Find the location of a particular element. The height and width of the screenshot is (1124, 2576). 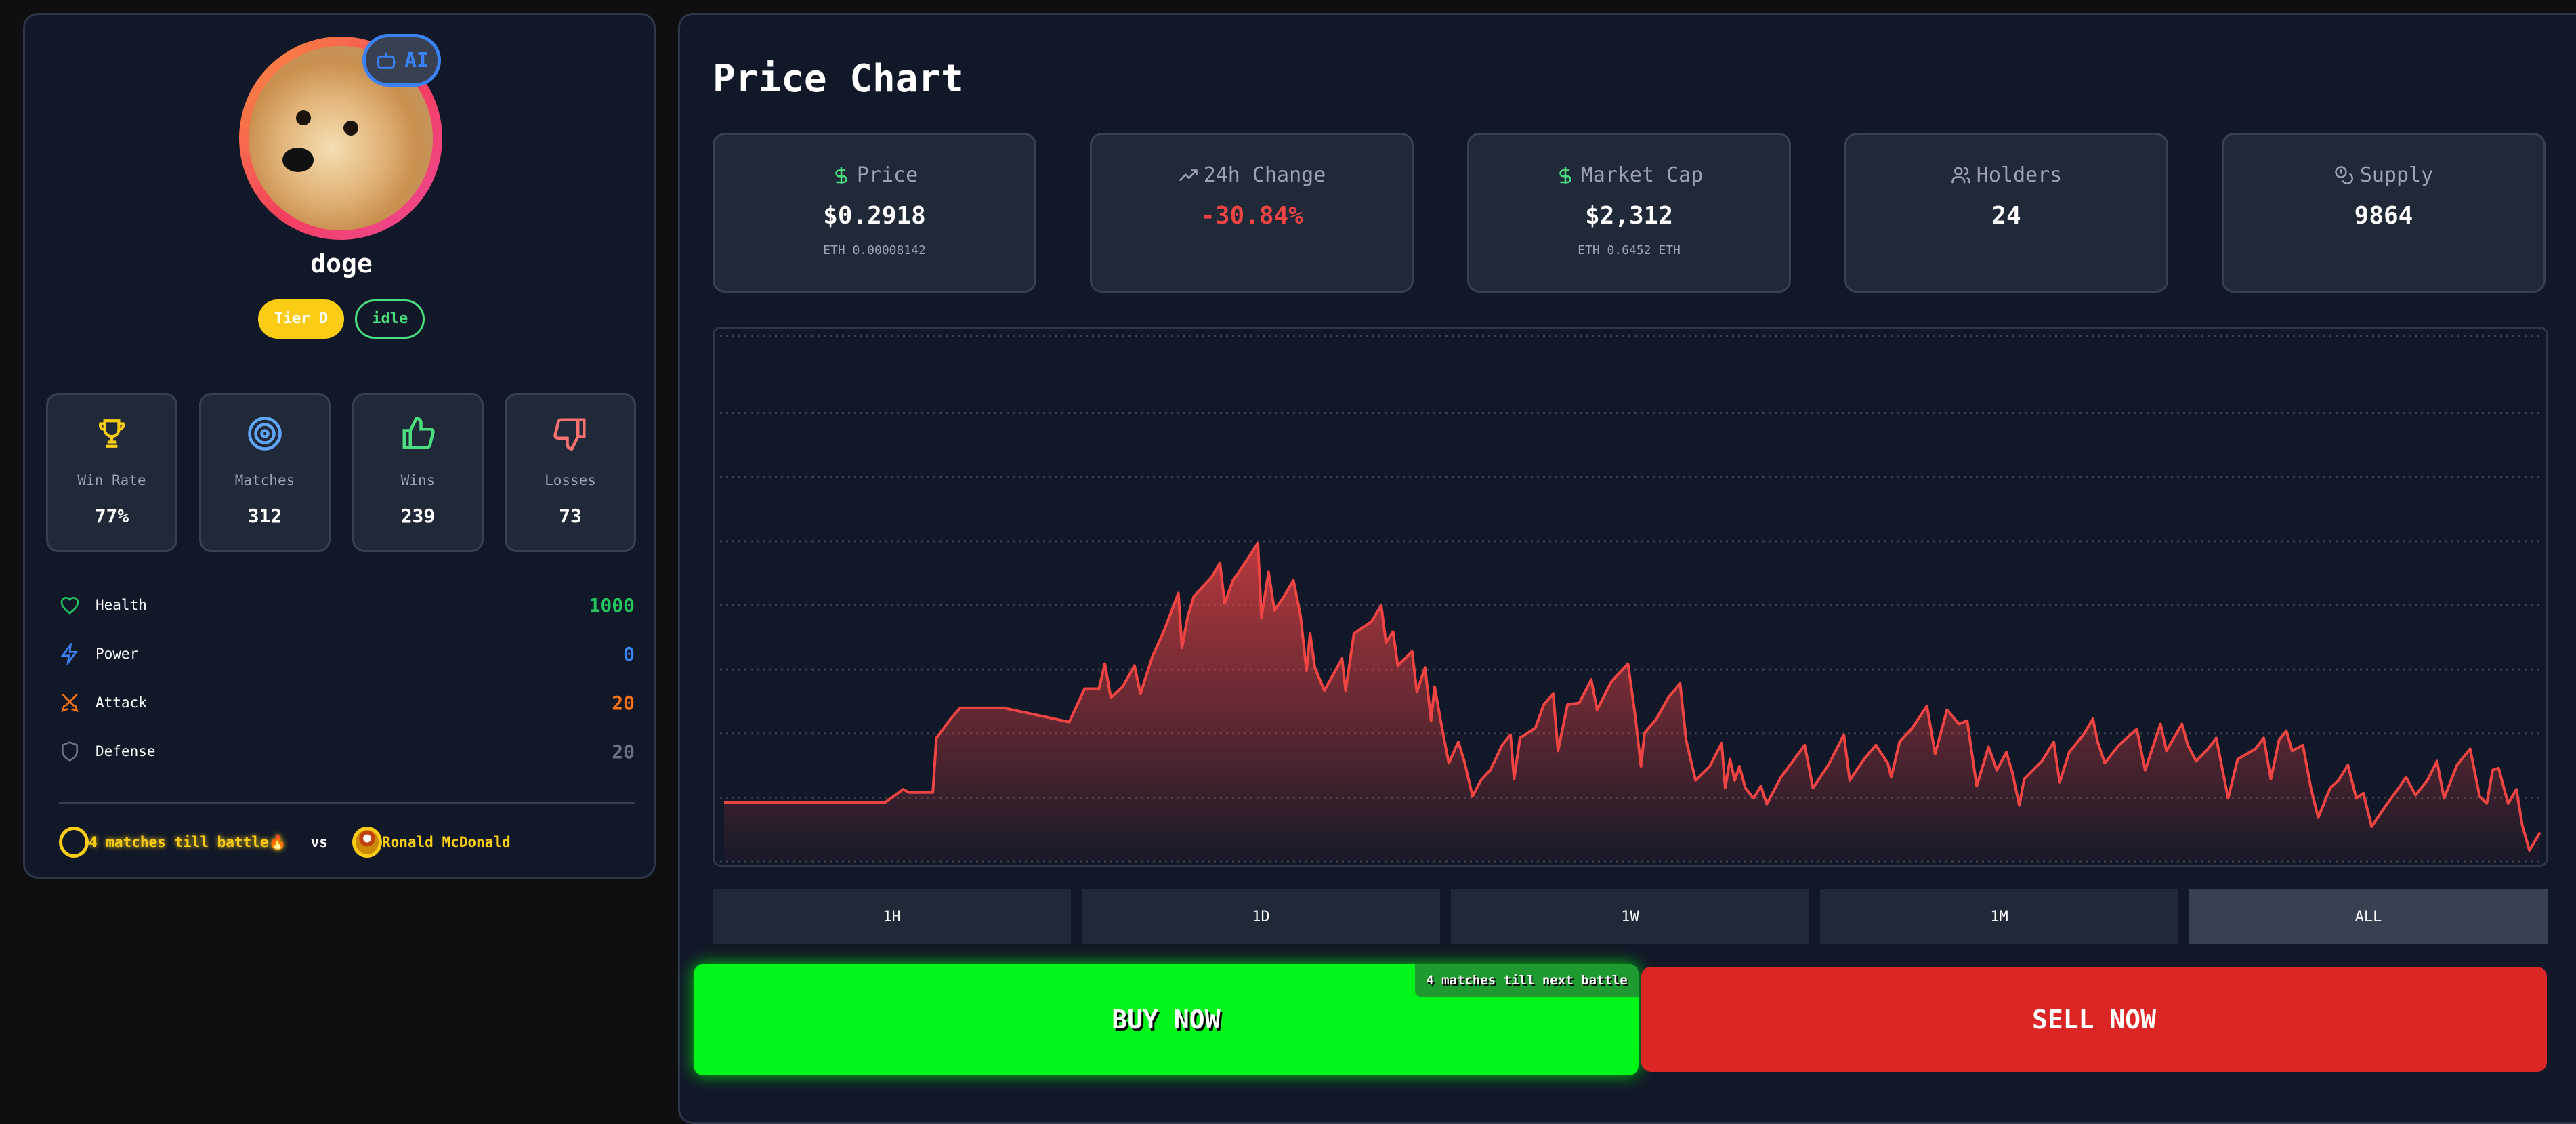

stat-card-matches: Matches 312 is located at coordinates (265, 472).